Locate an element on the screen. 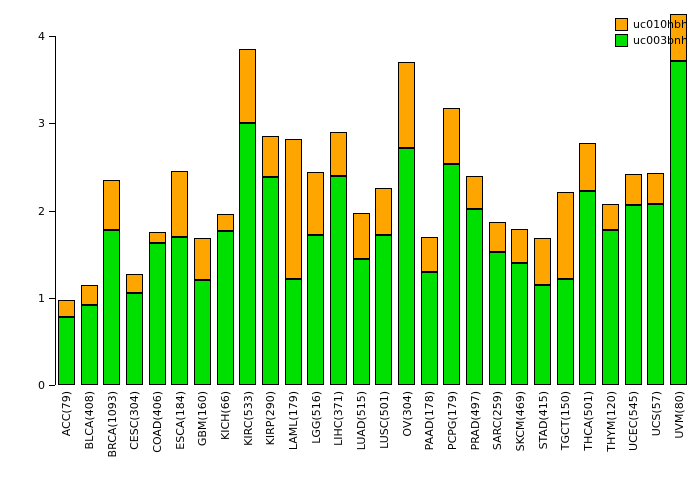  x-tick-label: LUAD(515) is located at coordinates (362, 421).